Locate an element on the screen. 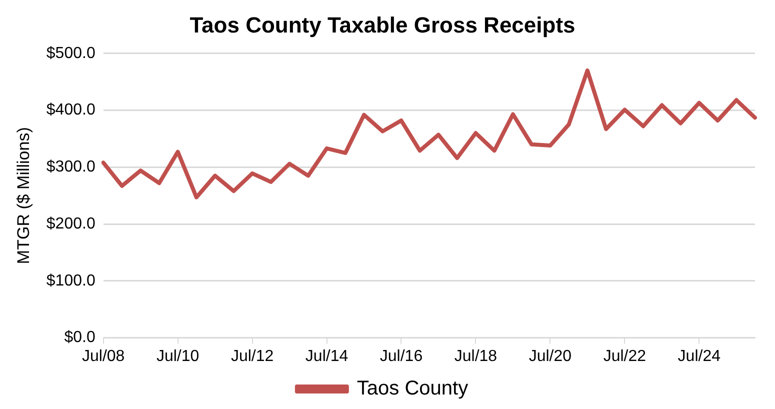 The image size is (775, 409). y-tick-label: $100.0 is located at coordinates (71, 281).